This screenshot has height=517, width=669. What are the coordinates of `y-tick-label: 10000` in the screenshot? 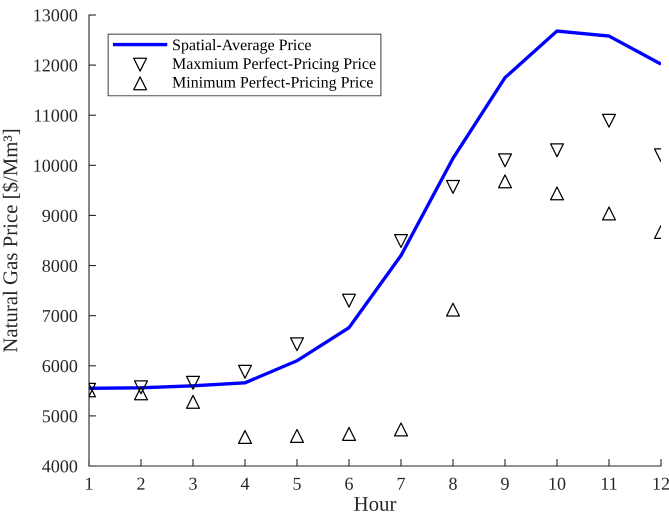 It's located at (56, 166).